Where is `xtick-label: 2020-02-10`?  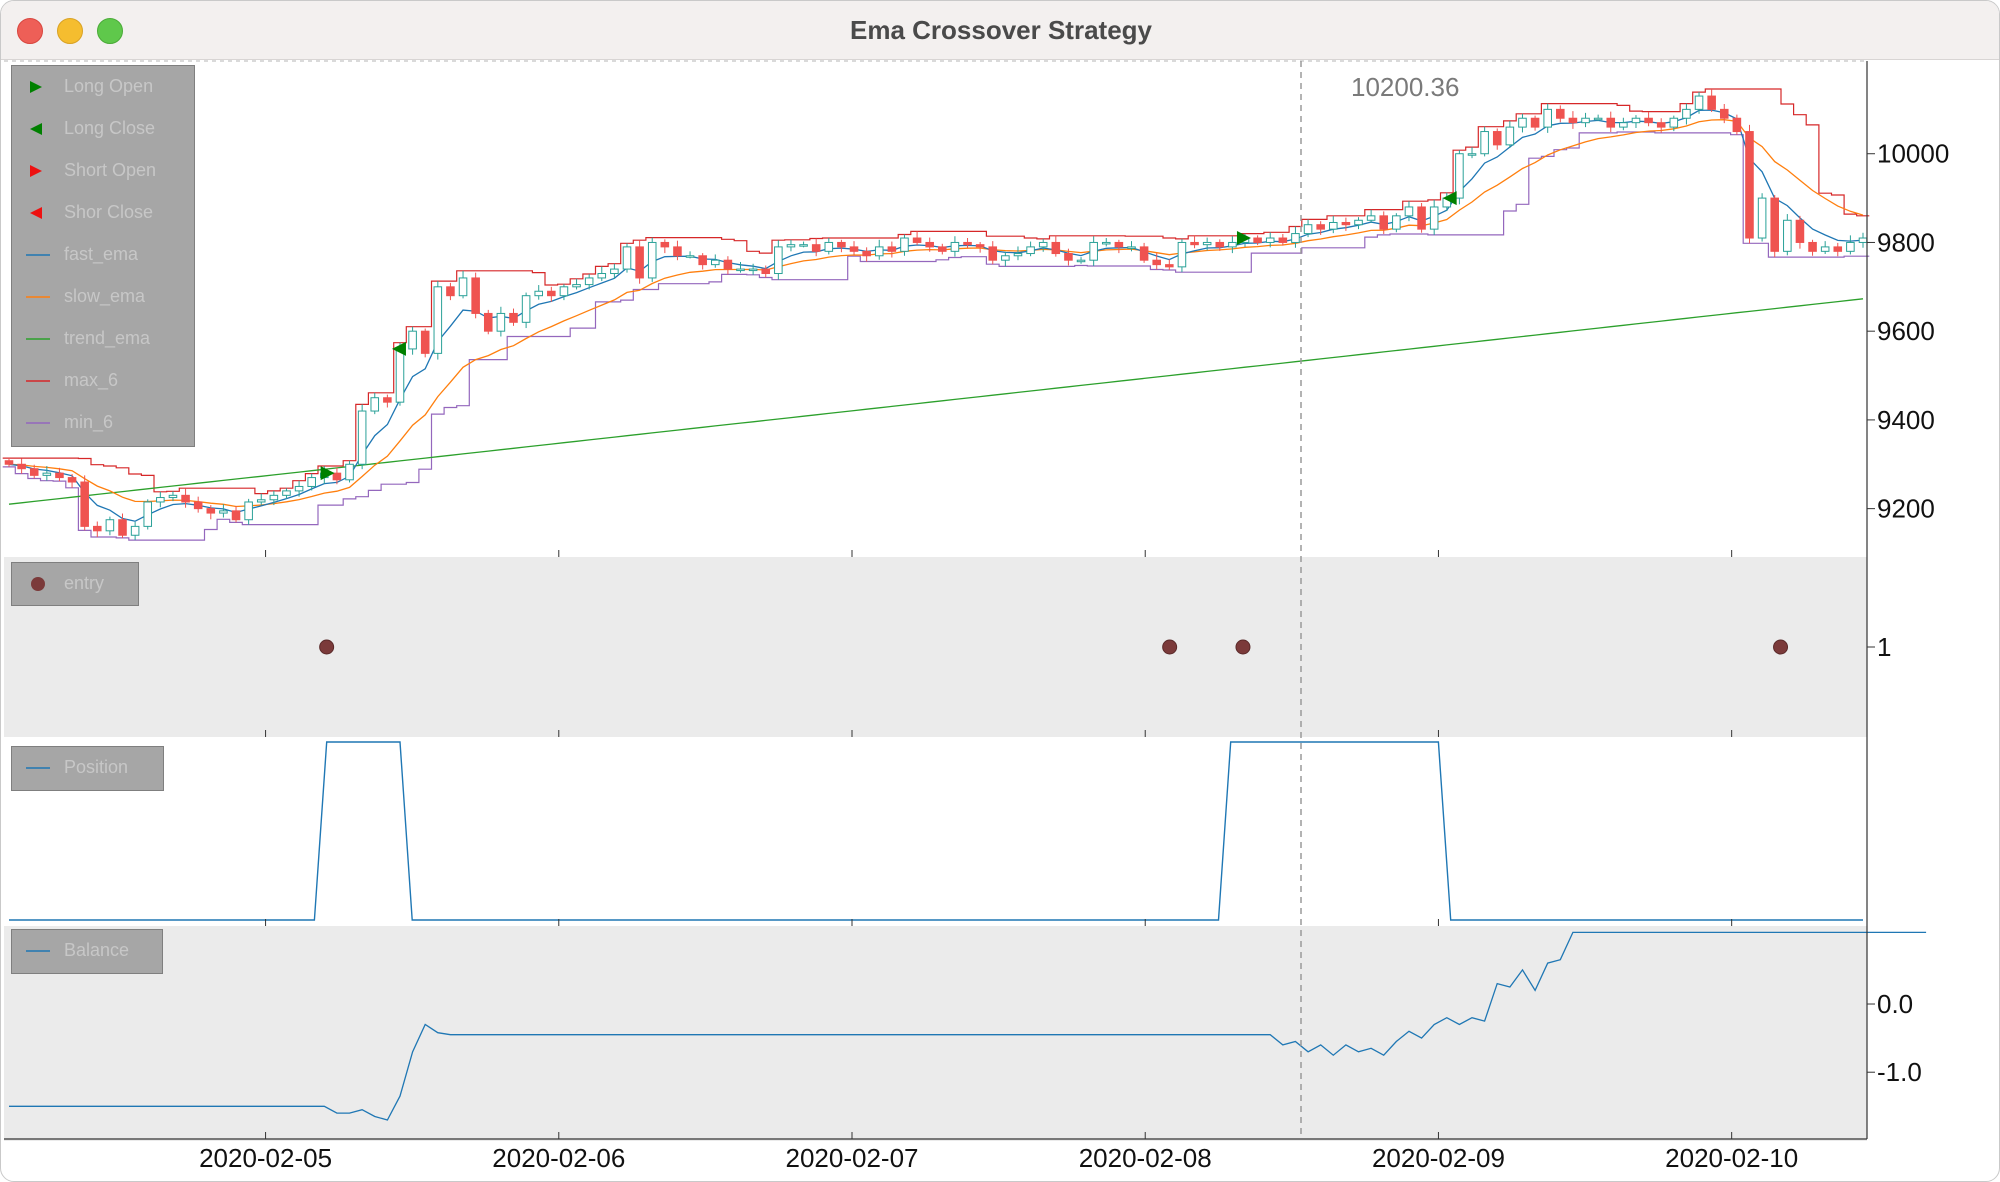 xtick-label: 2020-02-10 is located at coordinates (1731, 1158).